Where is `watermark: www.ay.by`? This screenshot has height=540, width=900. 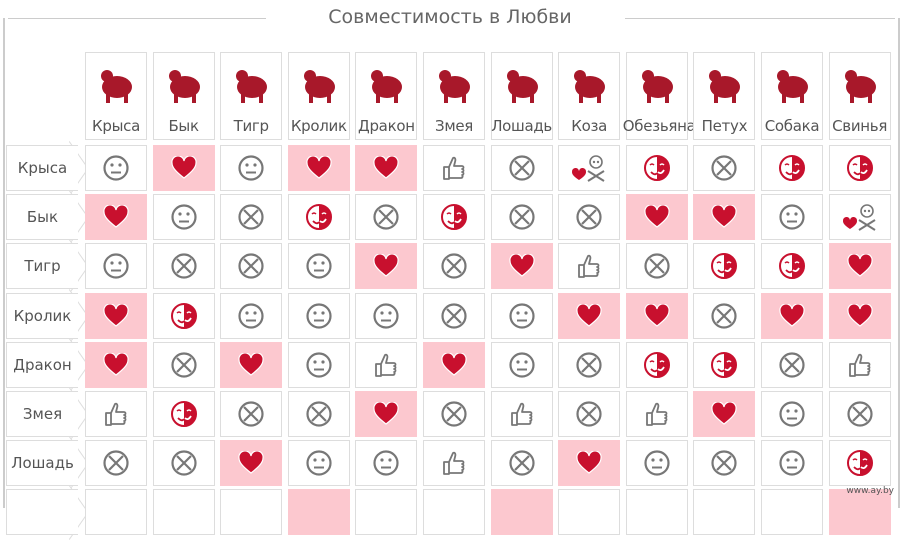 watermark: www.ay.by is located at coordinates (870, 491).